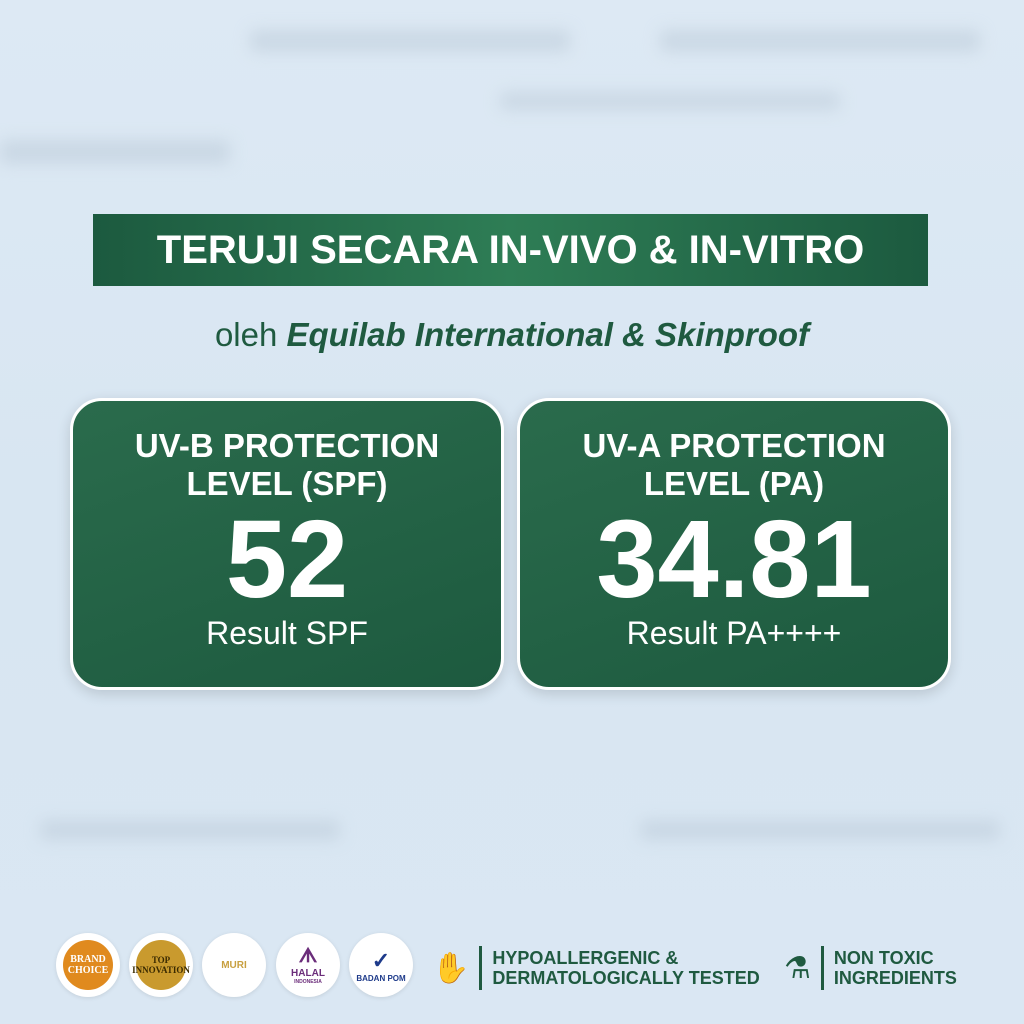  What do you see at coordinates (287, 445) in the screenshot?
I see `card-heading: UV-B PROTECTION` at bounding box center [287, 445].